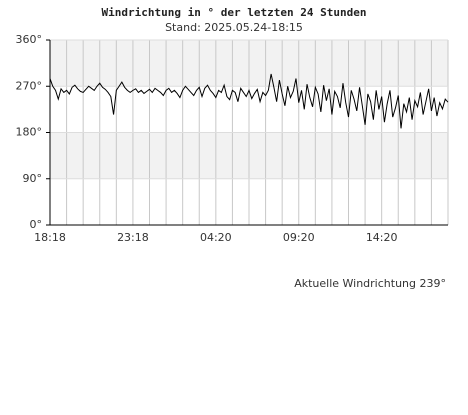  What do you see at coordinates (33, 178) in the screenshot?
I see `y-tick-label: 90°` at bounding box center [33, 178].